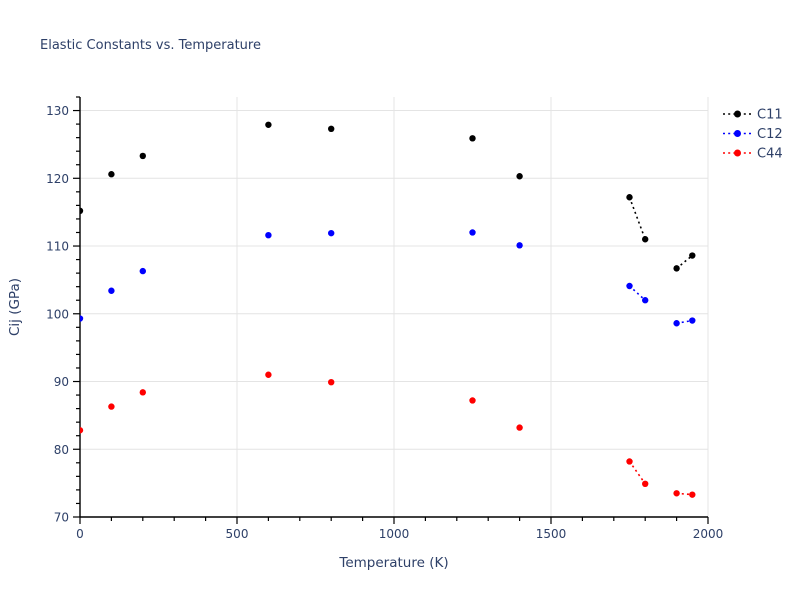 The width and height of the screenshot is (800, 605). What do you see at coordinates (61, 382) in the screenshot?
I see `y-tick-label: 90` at bounding box center [61, 382].